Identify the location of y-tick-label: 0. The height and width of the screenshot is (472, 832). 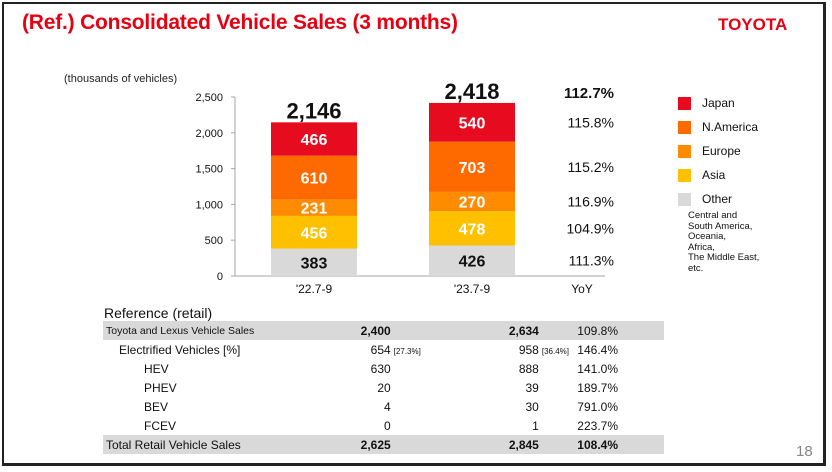
(220, 277).